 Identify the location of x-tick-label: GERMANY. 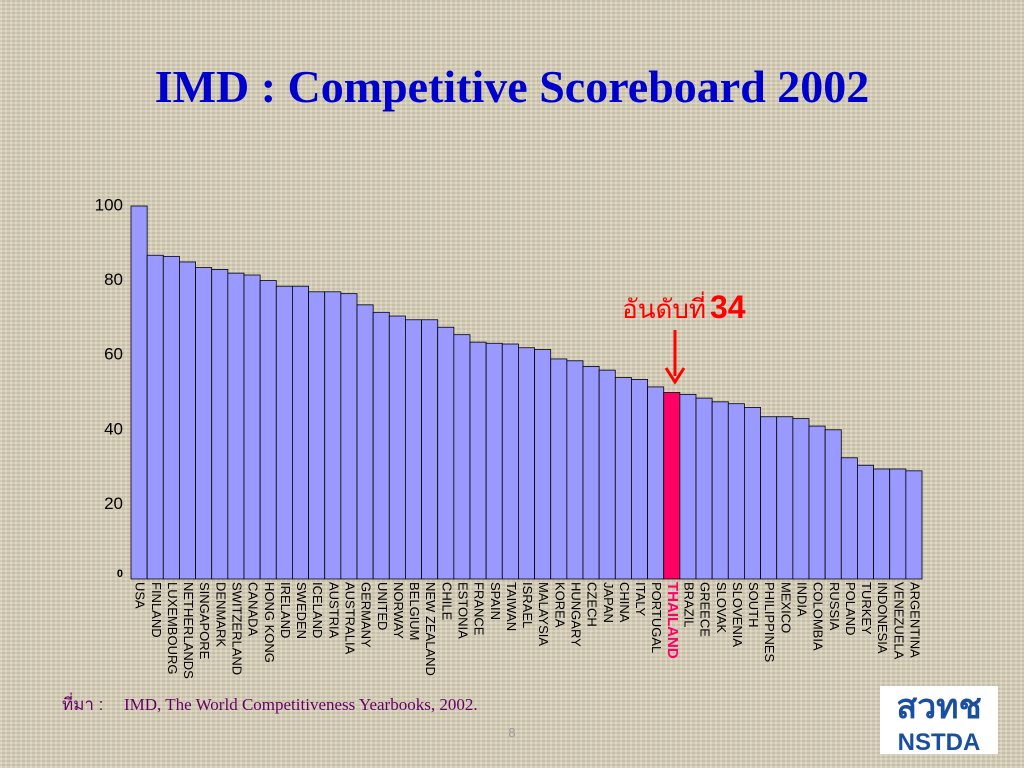
(366, 615).